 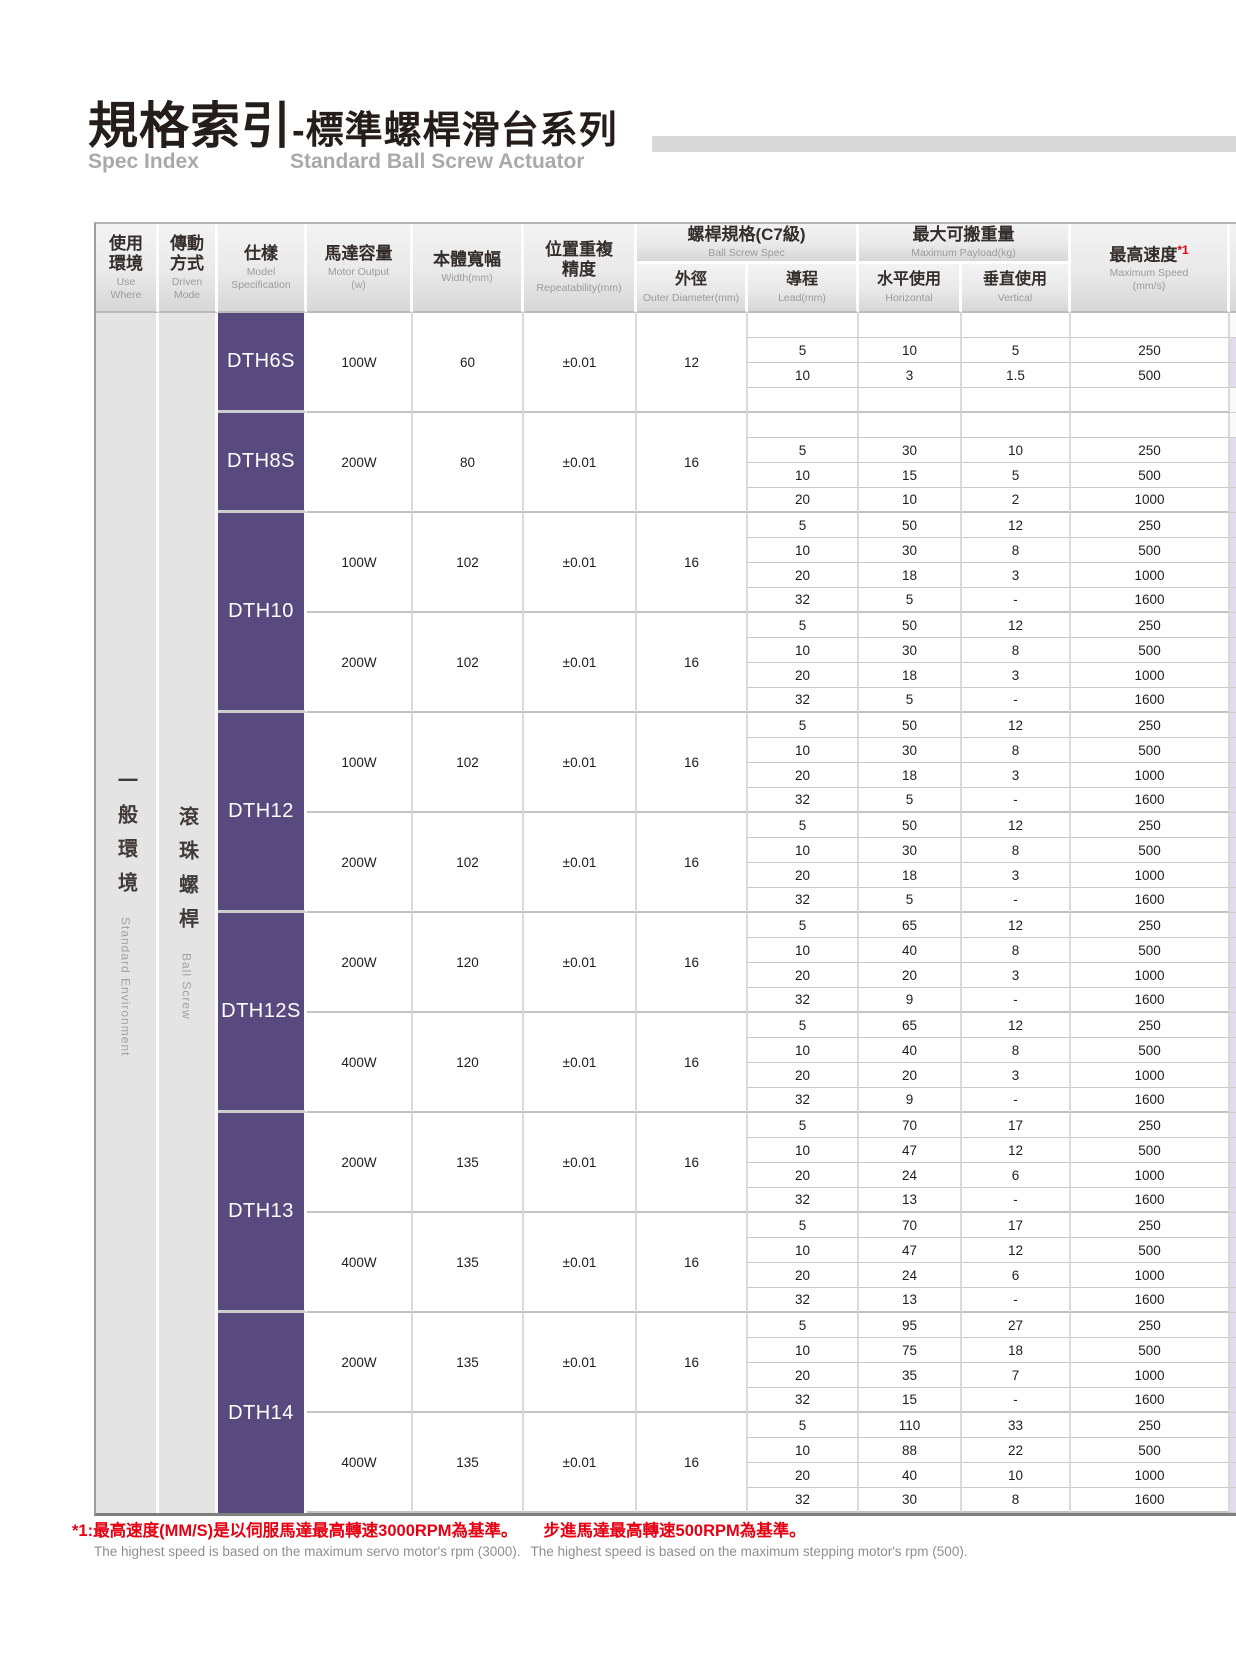 I want to click on header-ball-screw-spec: 螺桿規格(C7級) Ball Screw Spec, so click(x=748, y=244).